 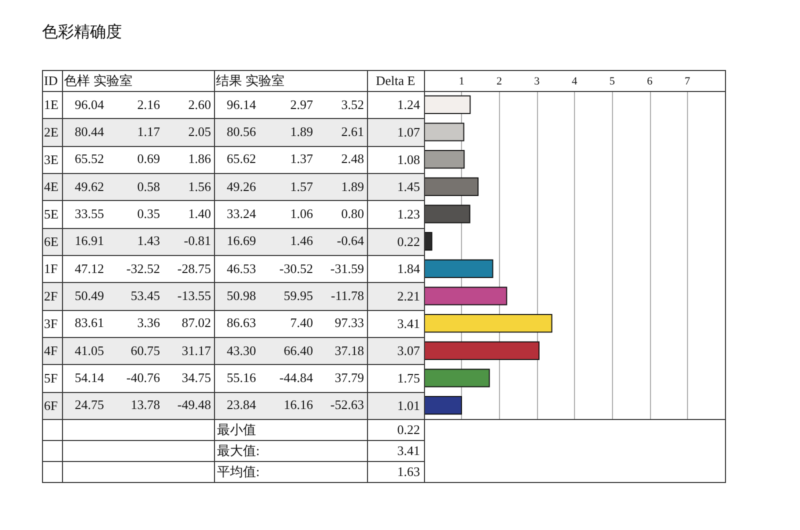 I want to click on text: 47.12 -32.52 -28.75, so click(x=142, y=268).